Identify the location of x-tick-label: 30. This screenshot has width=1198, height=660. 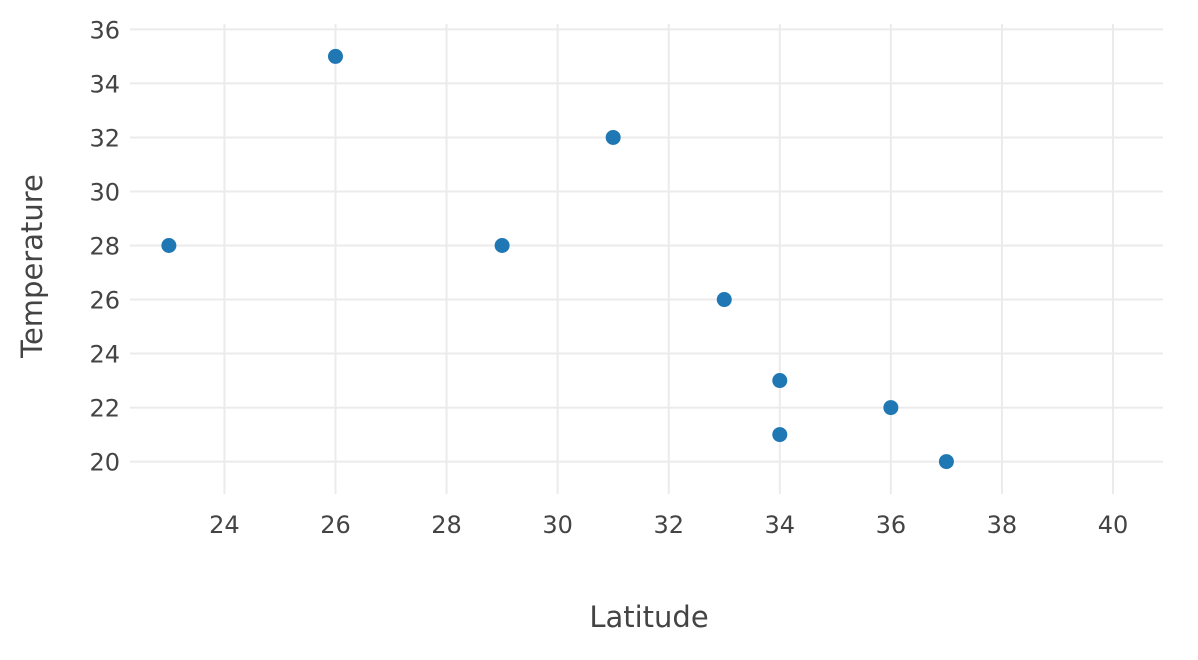
(557, 525).